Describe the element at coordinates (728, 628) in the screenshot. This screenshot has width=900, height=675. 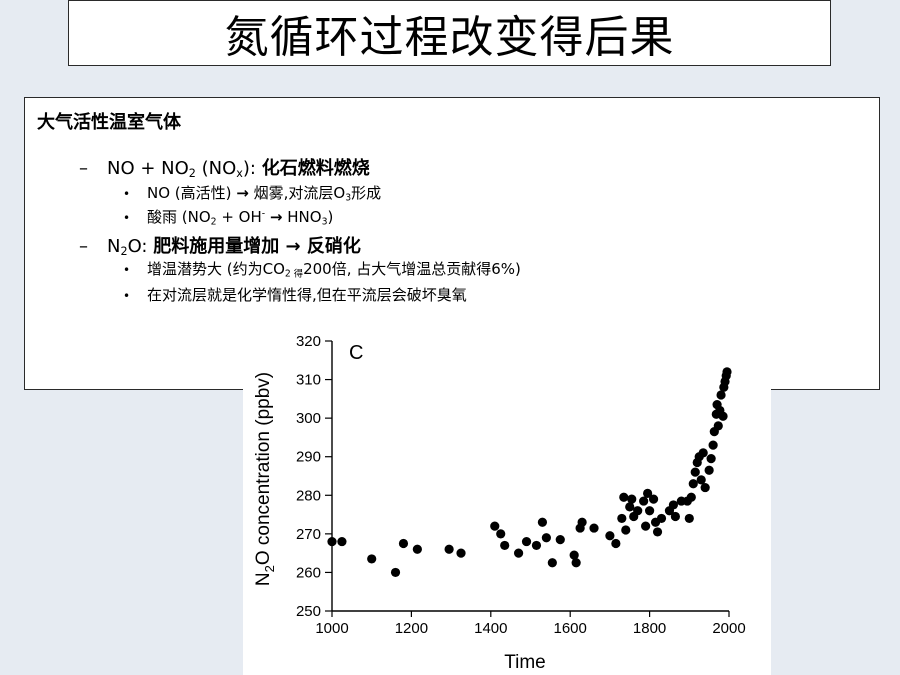
I see `x-tick-label: 2000` at that location.